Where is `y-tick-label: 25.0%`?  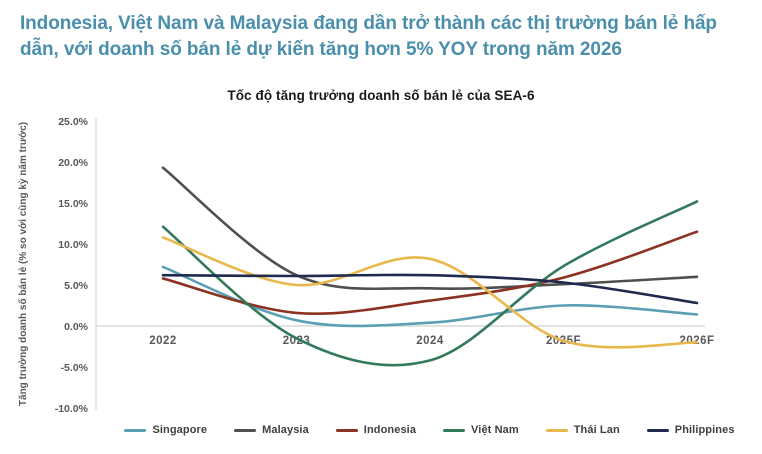
y-tick-label: 25.0% is located at coordinates (73, 122).